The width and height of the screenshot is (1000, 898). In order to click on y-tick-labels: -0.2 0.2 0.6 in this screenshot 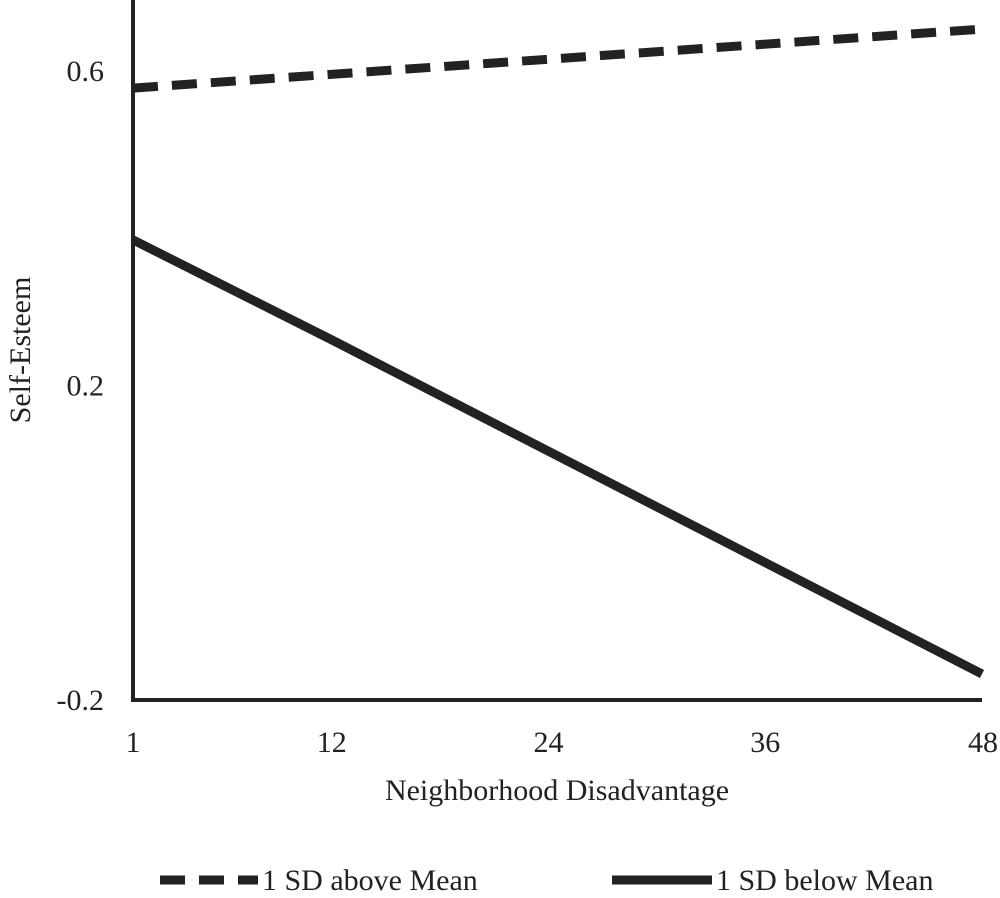, I will do `click(81, 386)`.